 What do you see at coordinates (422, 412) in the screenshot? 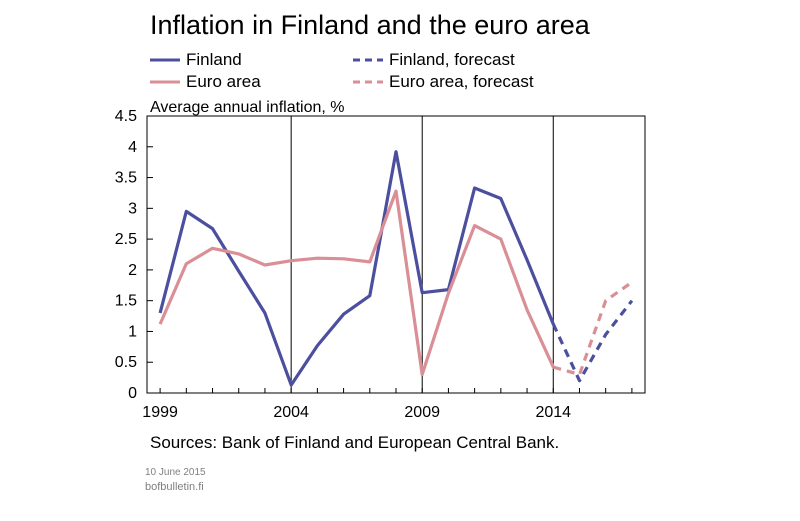
I see `x-tick-label-2009: 2009` at bounding box center [422, 412].